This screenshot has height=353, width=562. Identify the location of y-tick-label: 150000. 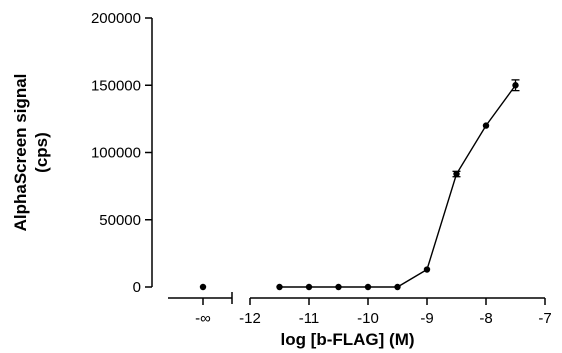
(116, 85).